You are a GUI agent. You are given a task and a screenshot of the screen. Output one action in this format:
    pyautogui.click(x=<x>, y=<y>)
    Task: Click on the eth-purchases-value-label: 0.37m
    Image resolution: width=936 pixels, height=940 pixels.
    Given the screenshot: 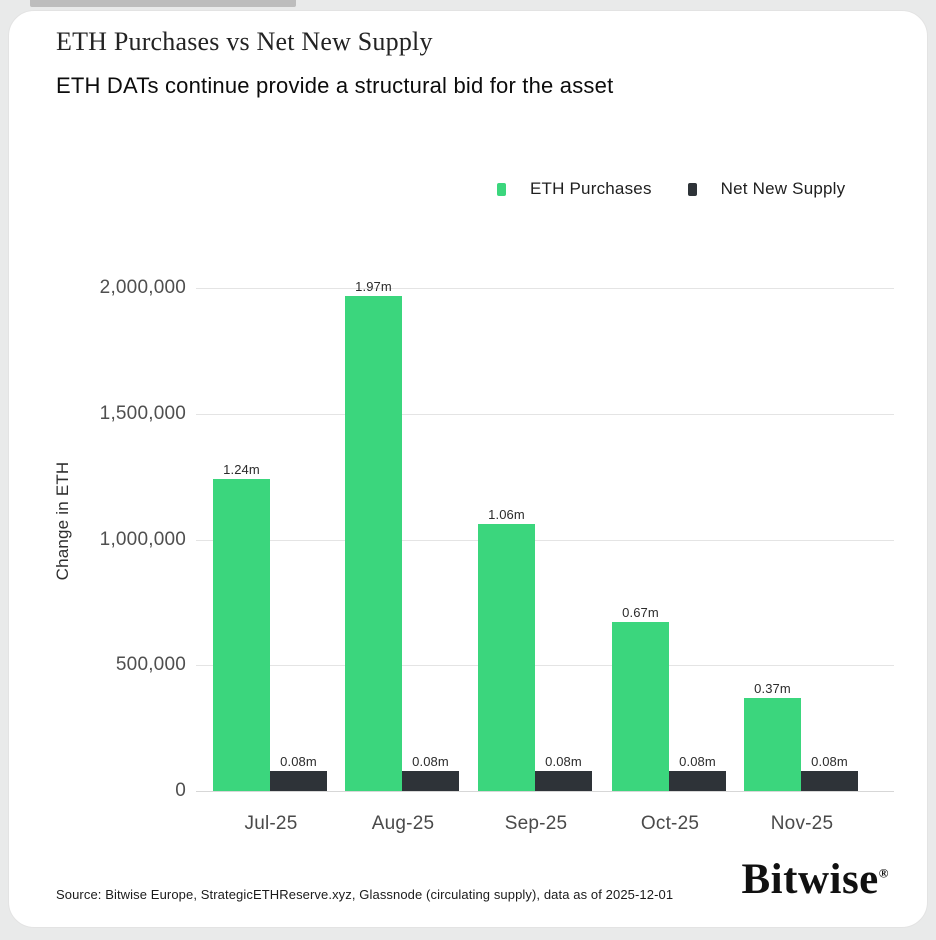 What is the action you would take?
    pyautogui.click(x=772, y=688)
    